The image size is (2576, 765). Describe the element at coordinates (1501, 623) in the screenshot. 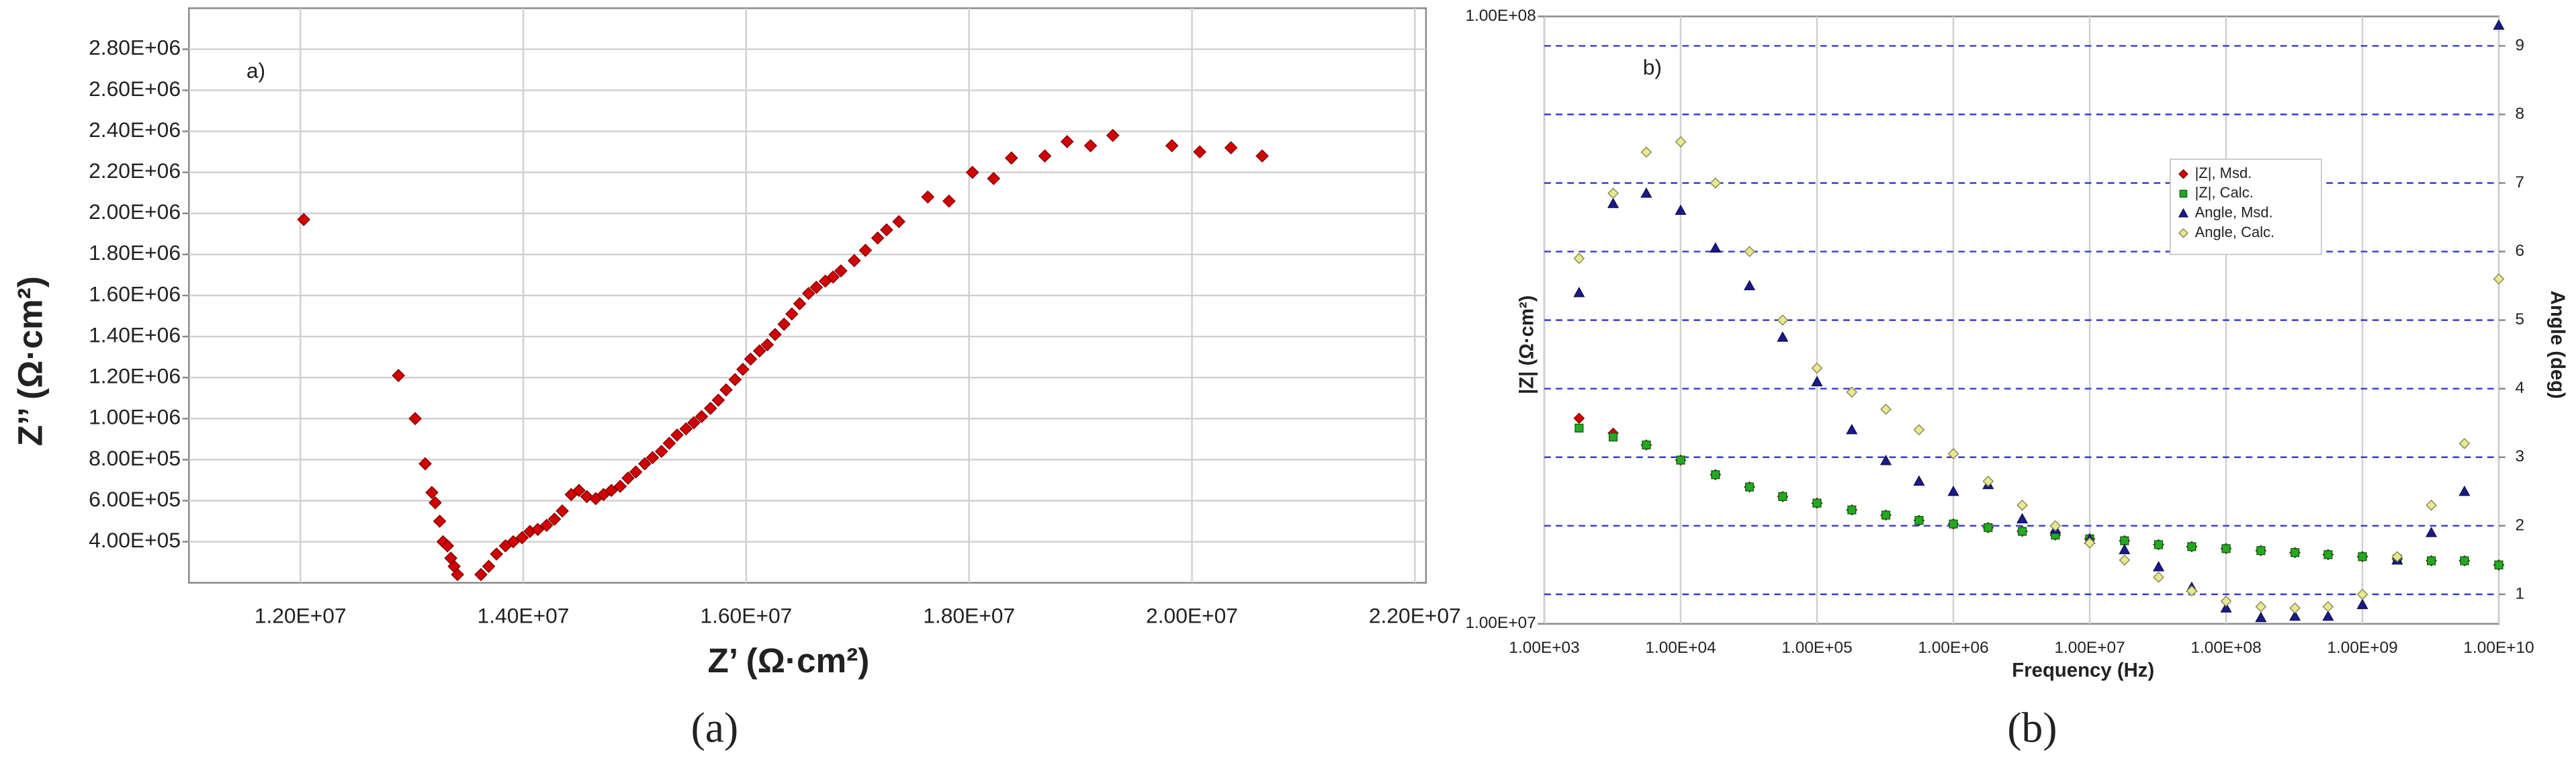

I see `y-tick-label: 1.00E+07` at that location.